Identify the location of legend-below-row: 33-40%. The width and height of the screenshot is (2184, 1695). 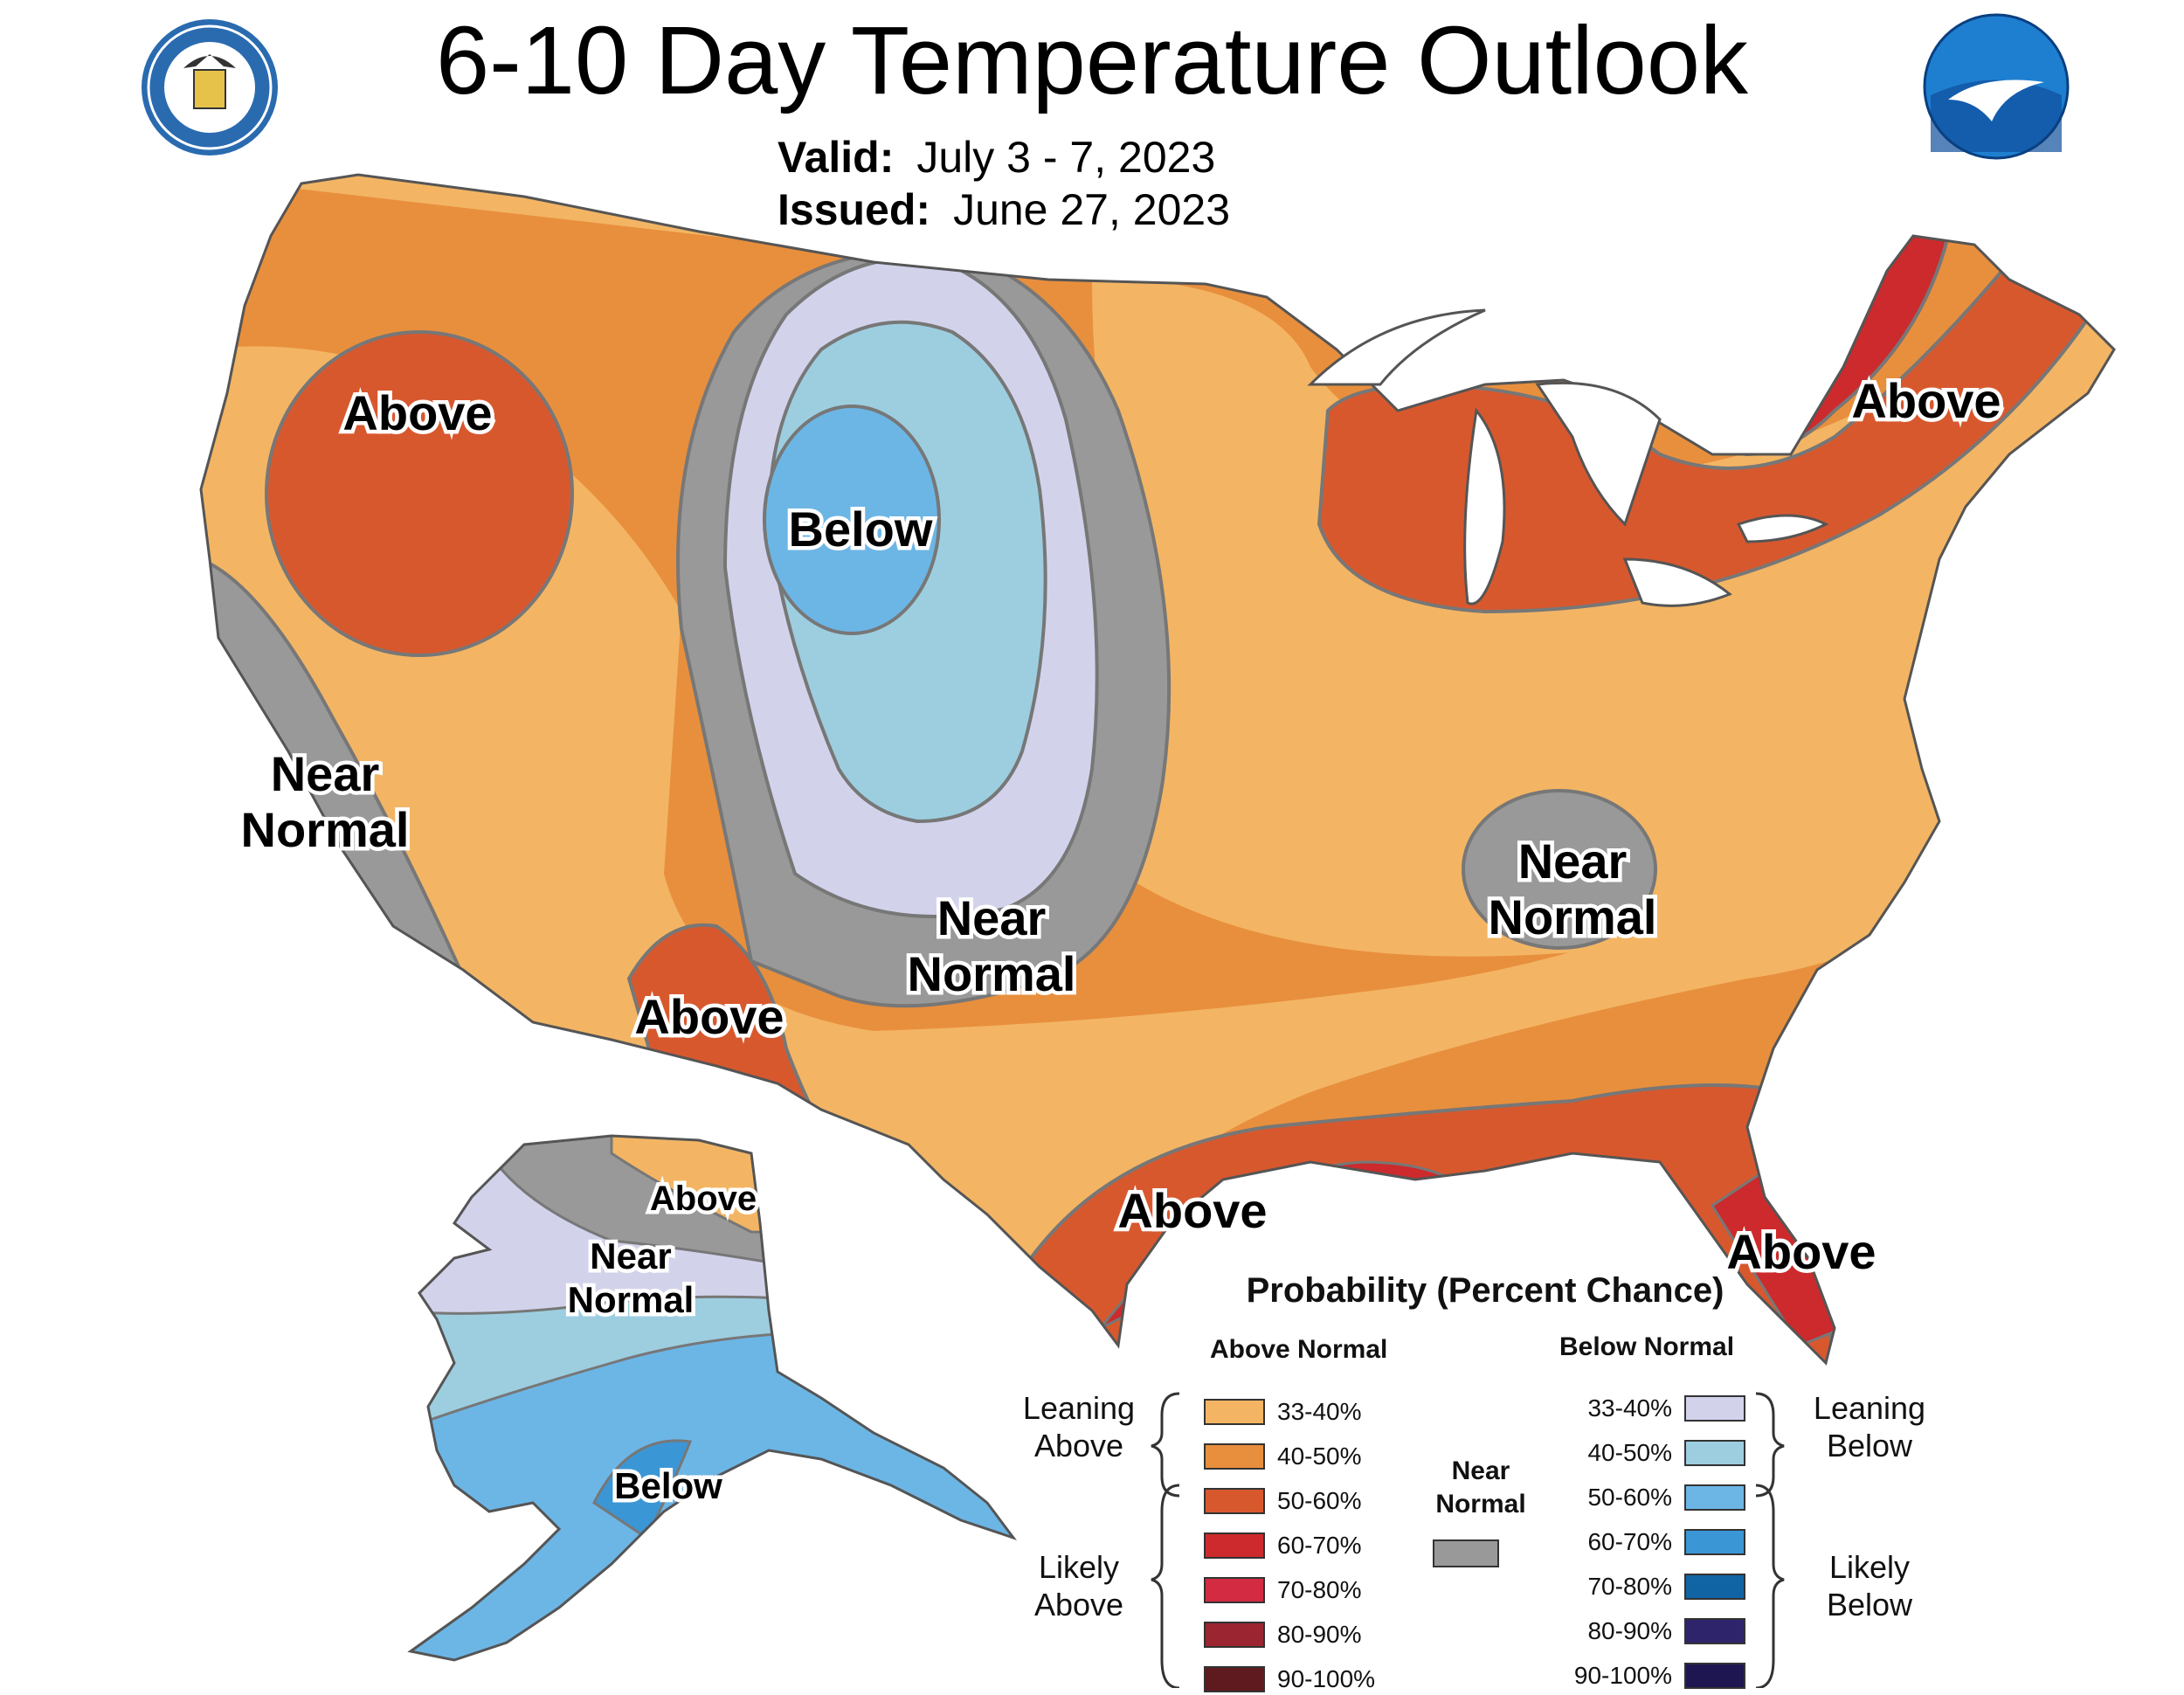
(1650, 1408).